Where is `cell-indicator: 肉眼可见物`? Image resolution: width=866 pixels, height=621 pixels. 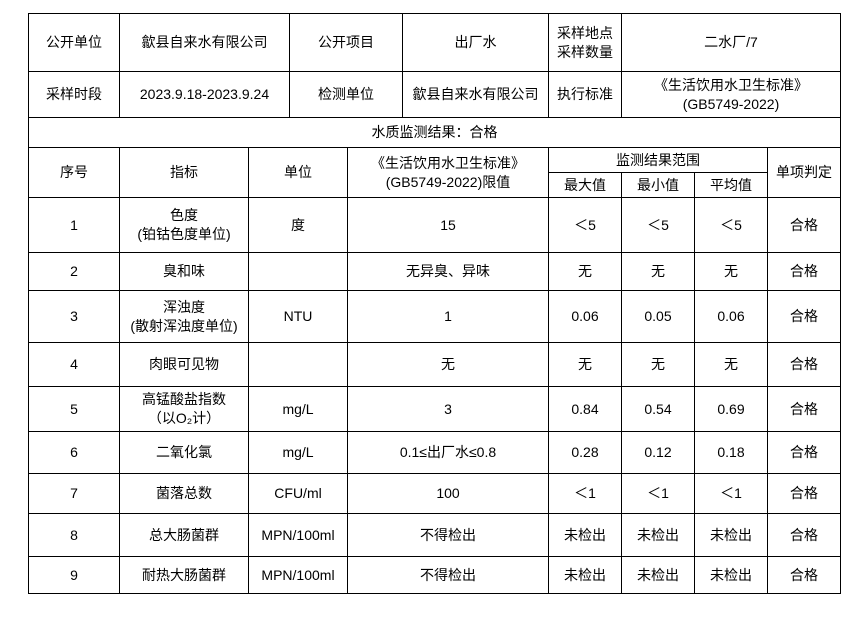
cell-indicator: 肉眼可见物 is located at coordinates (184, 364).